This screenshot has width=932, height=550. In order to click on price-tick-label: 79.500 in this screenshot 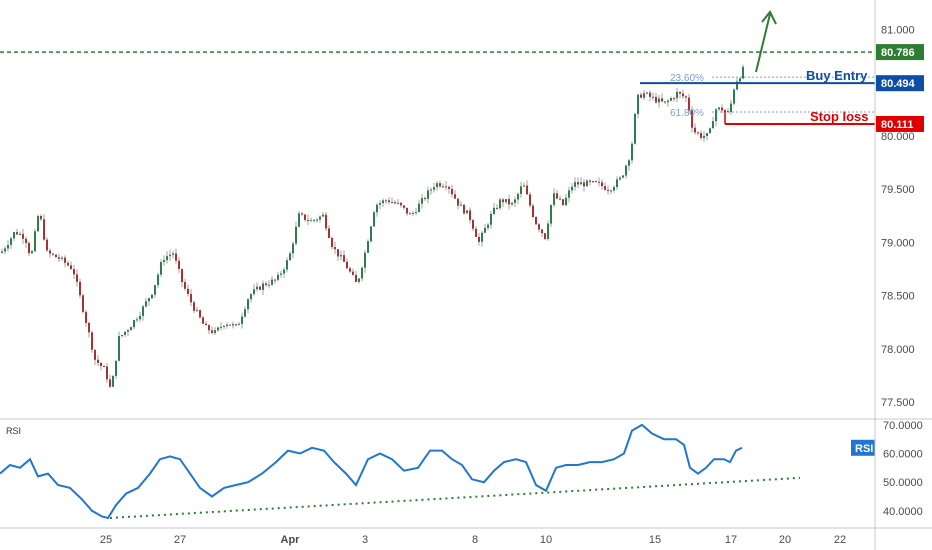, I will do `click(898, 190)`.